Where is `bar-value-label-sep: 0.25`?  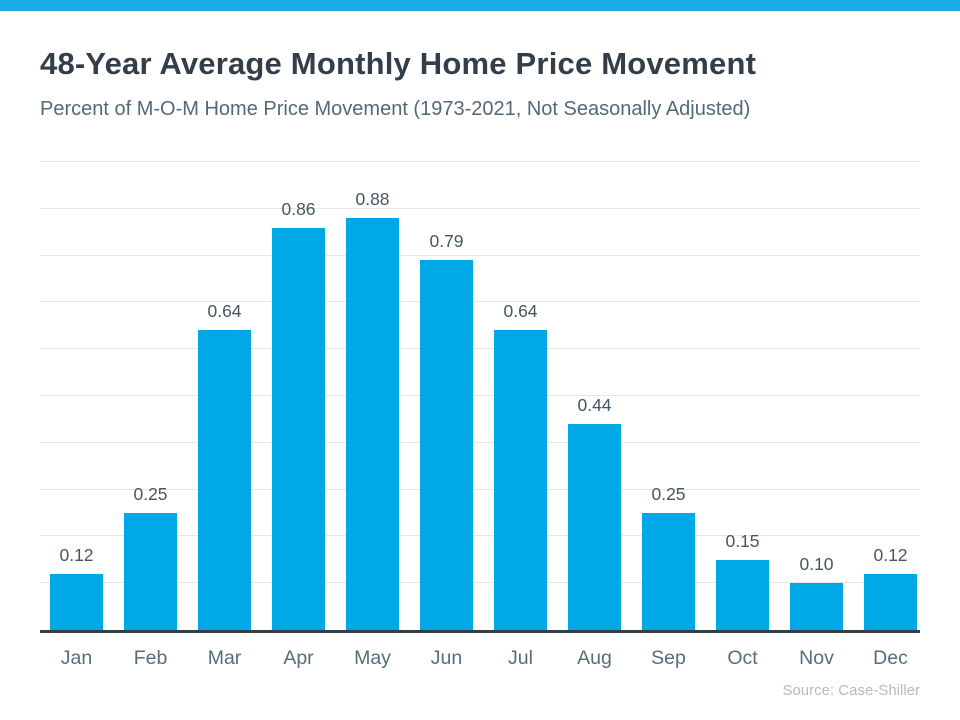
bar-value-label-sep: 0.25 is located at coordinates (668, 494).